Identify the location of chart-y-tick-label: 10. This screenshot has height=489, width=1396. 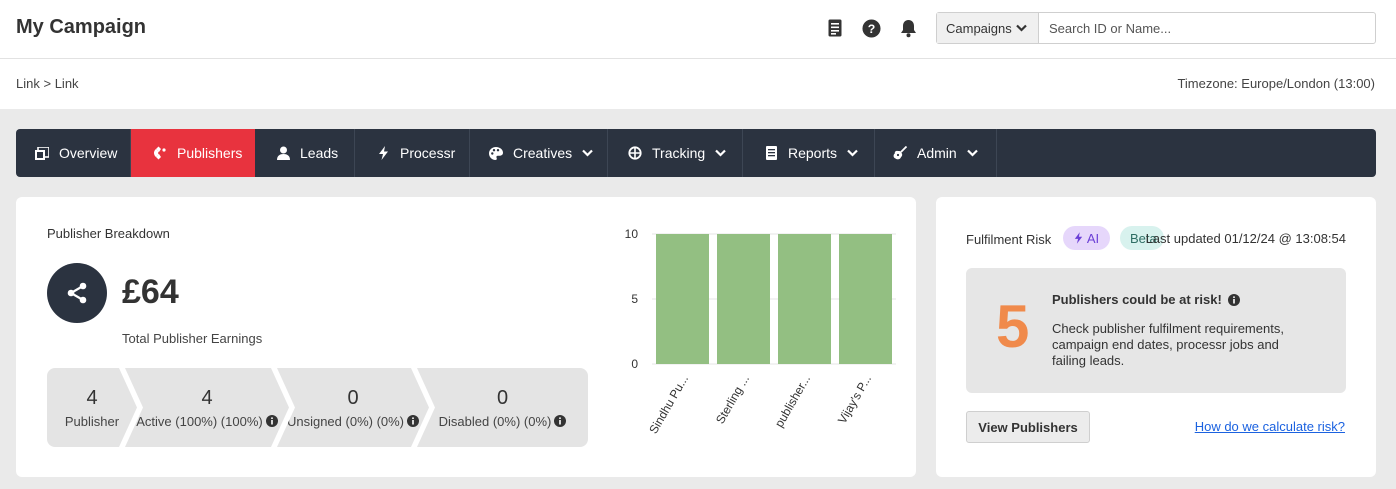
(632, 234).